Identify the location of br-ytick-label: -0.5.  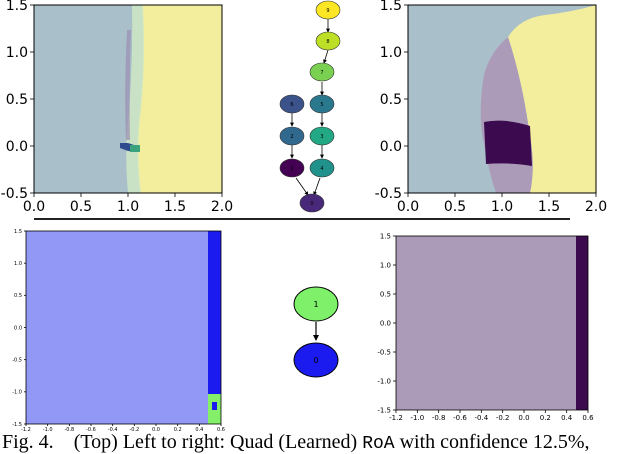
(384, 352).